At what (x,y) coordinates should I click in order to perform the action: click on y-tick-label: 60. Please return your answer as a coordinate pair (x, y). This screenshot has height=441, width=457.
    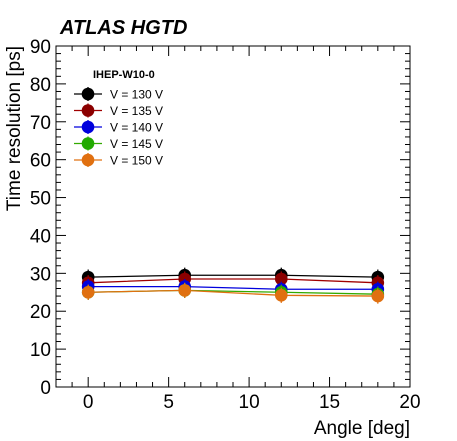
    Looking at the image, I should click on (40, 161).